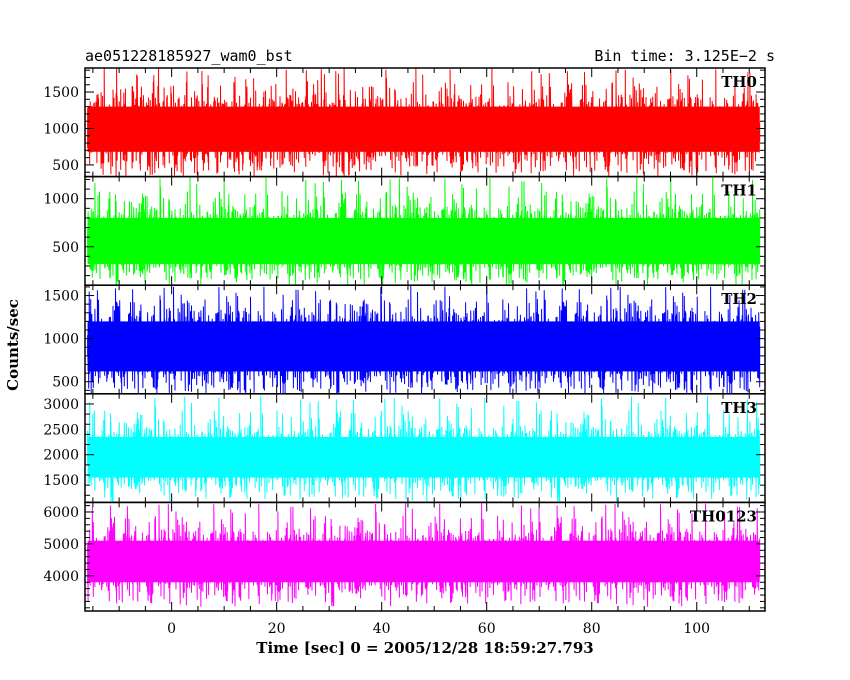  Describe the element at coordinates (696, 629) in the screenshot. I see `x-tick-label: 100` at that location.